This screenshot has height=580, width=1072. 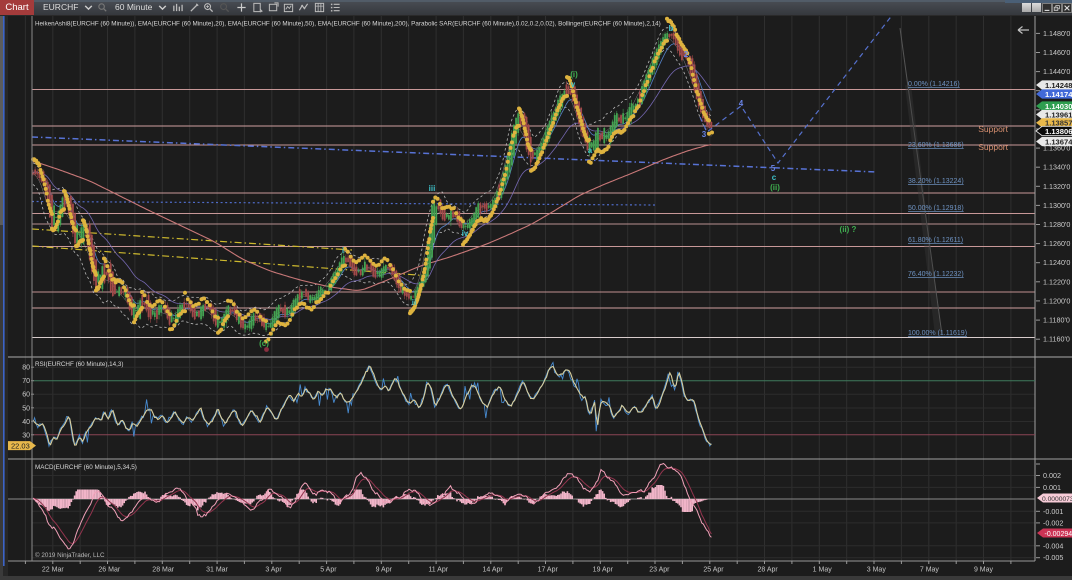 What do you see at coordinates (984, 570) in the screenshot?
I see `svg-text: 9 May` at bounding box center [984, 570].